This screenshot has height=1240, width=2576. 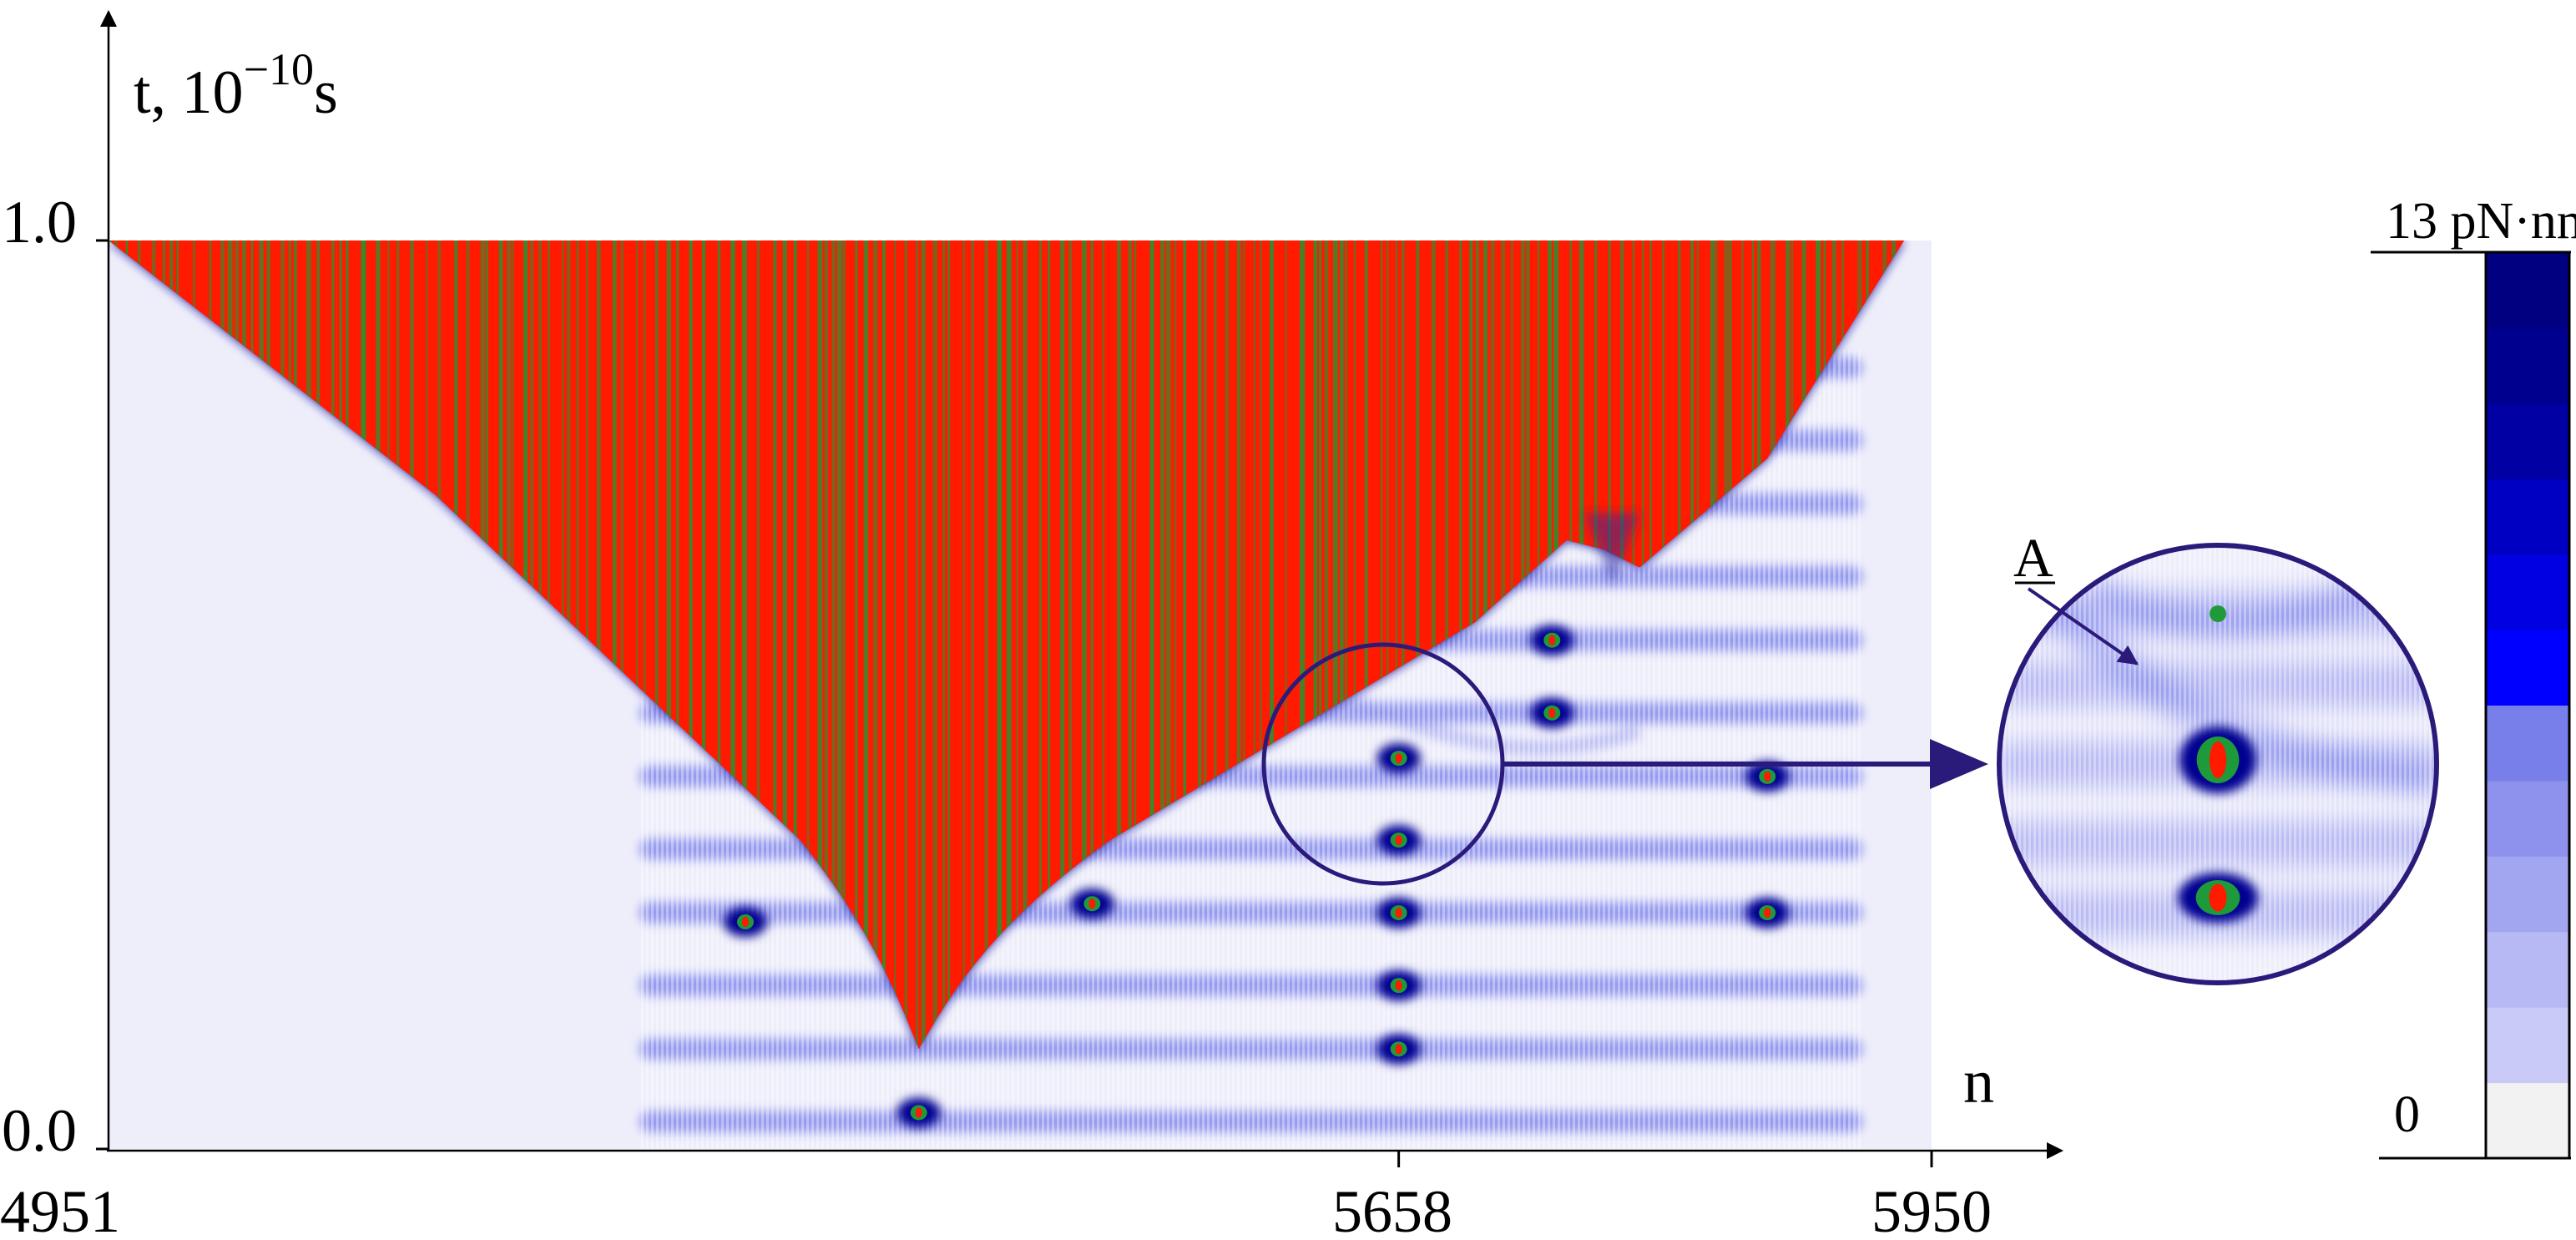 What do you see at coordinates (2218, 613) in the screenshot?
I see `zoom-small-spot` at bounding box center [2218, 613].